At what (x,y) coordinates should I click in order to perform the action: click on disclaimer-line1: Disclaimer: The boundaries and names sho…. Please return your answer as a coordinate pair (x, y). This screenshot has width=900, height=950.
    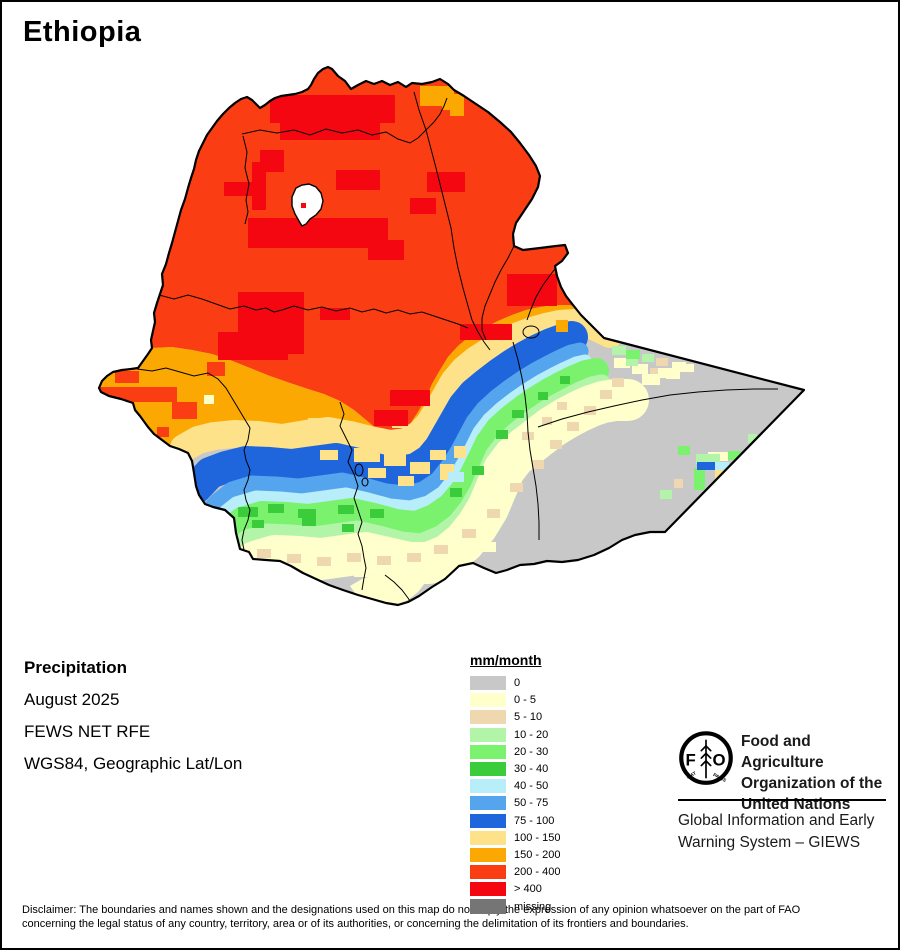
    Looking at the image, I should click on (411, 910).